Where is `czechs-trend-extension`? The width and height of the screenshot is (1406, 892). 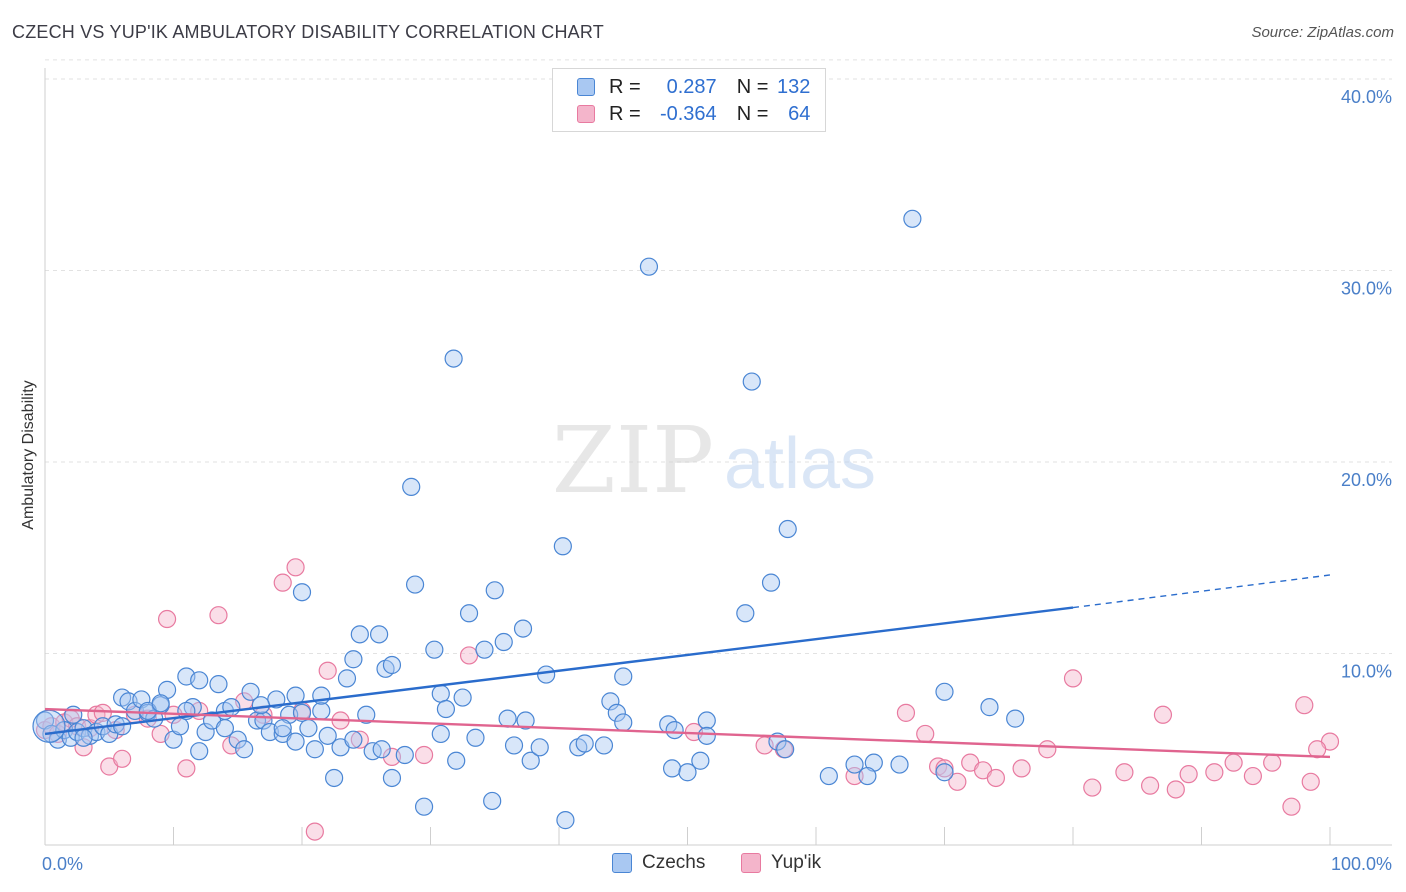 czechs-trend-extension is located at coordinates (1201, 591).